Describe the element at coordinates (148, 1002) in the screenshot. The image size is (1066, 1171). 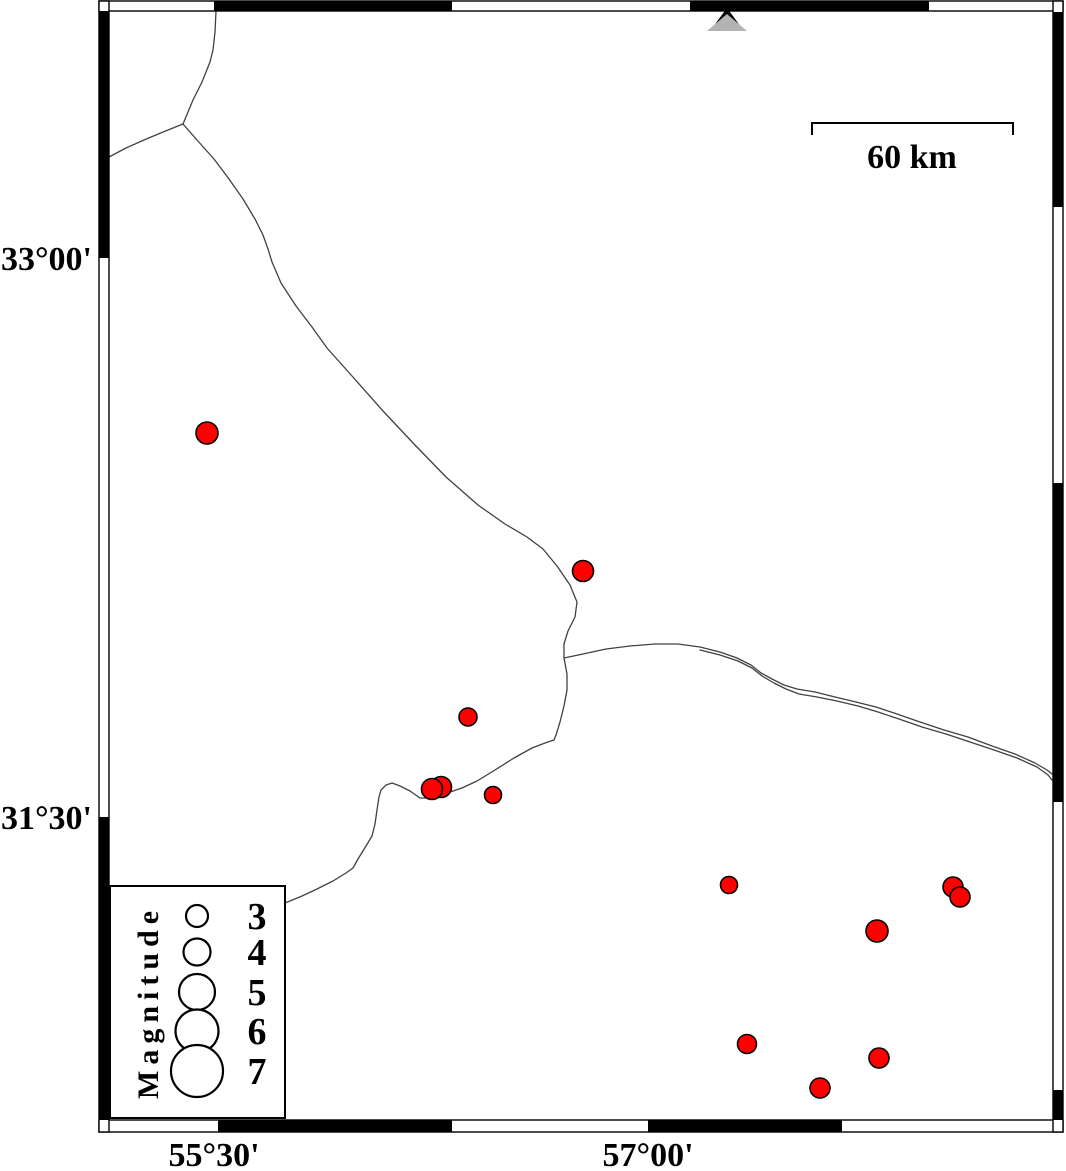
I see `legend-title: Magnitude` at that location.